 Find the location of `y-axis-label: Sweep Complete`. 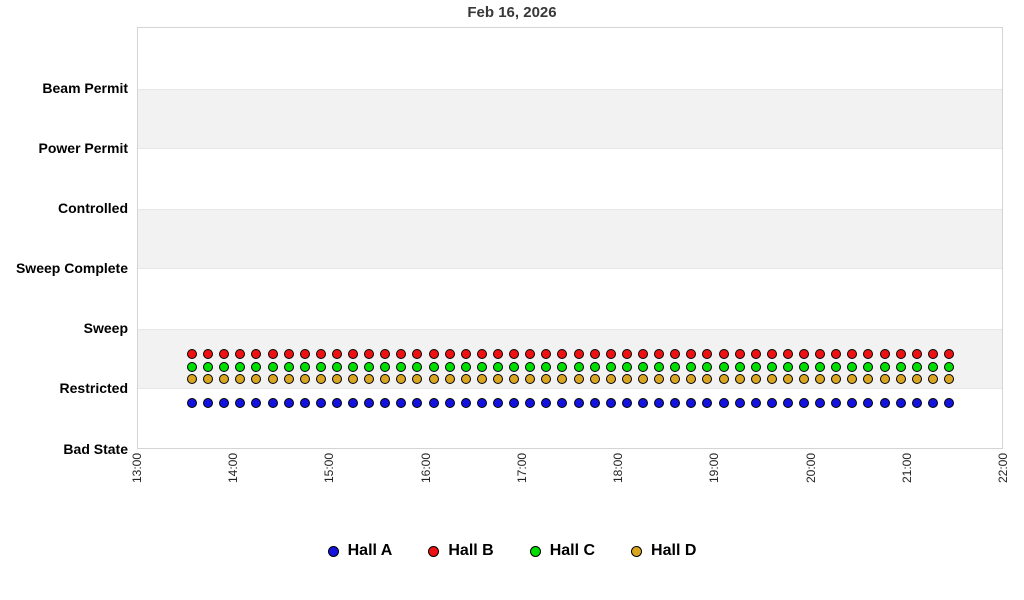

y-axis-label: Sweep Complete is located at coordinates (71, 268).